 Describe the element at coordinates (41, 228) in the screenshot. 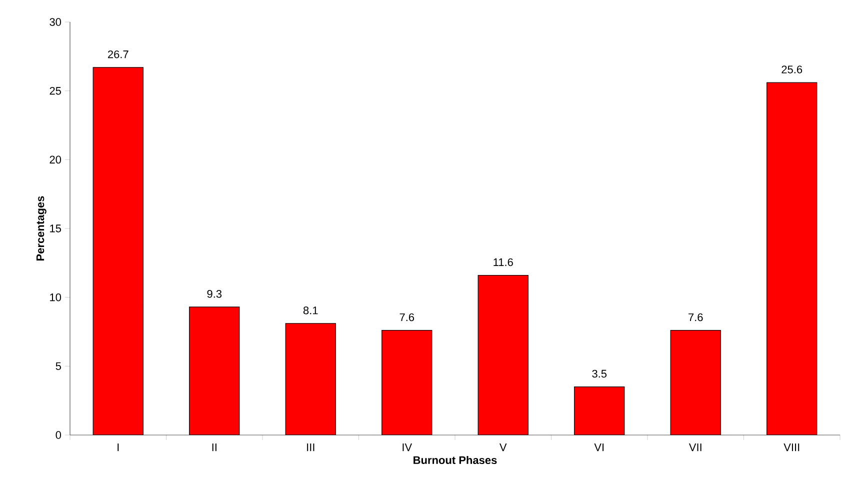

I see `y-axis-title: Percentages` at that location.